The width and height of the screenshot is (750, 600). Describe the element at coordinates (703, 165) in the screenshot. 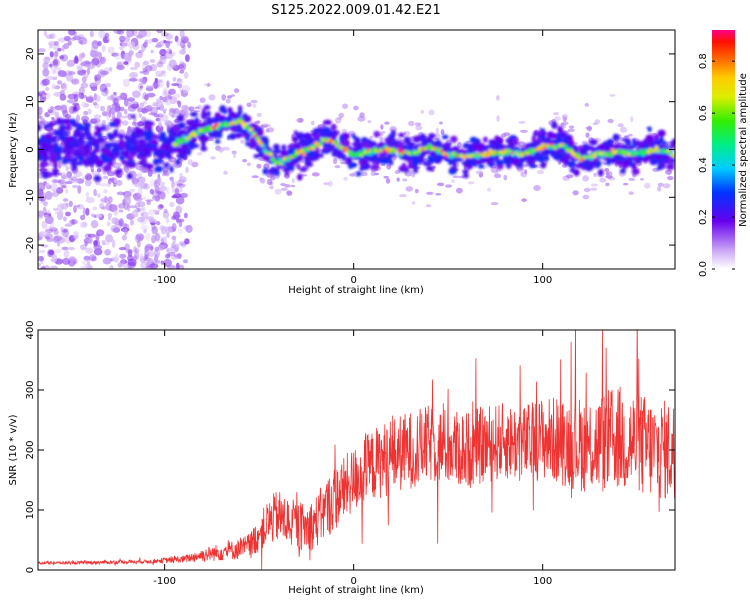

I see `colorbar-tick-label: 0.4` at that location.